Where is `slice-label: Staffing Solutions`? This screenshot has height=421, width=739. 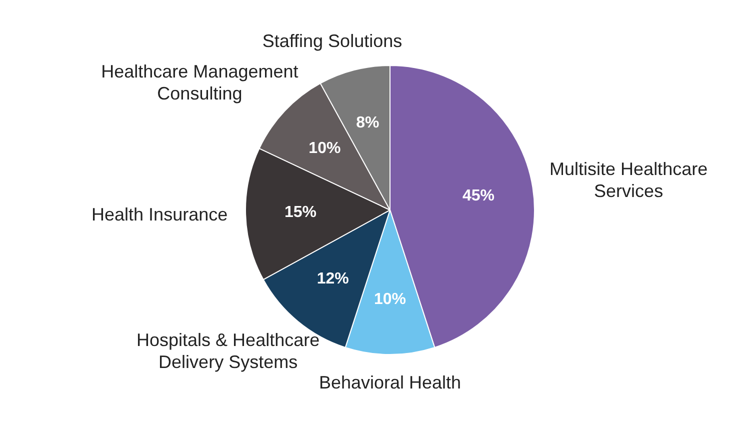 slice-label: Staffing Solutions is located at coordinates (332, 40).